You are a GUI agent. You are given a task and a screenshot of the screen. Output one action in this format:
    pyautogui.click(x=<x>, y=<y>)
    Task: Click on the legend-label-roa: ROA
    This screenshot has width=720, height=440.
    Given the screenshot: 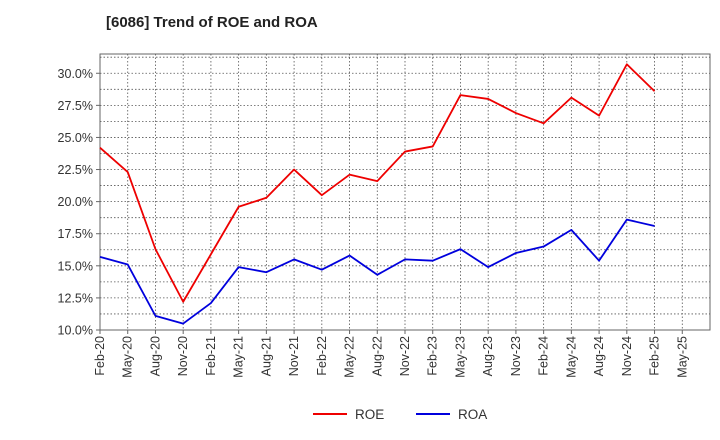 What is the action you would take?
    pyautogui.click(x=472, y=414)
    